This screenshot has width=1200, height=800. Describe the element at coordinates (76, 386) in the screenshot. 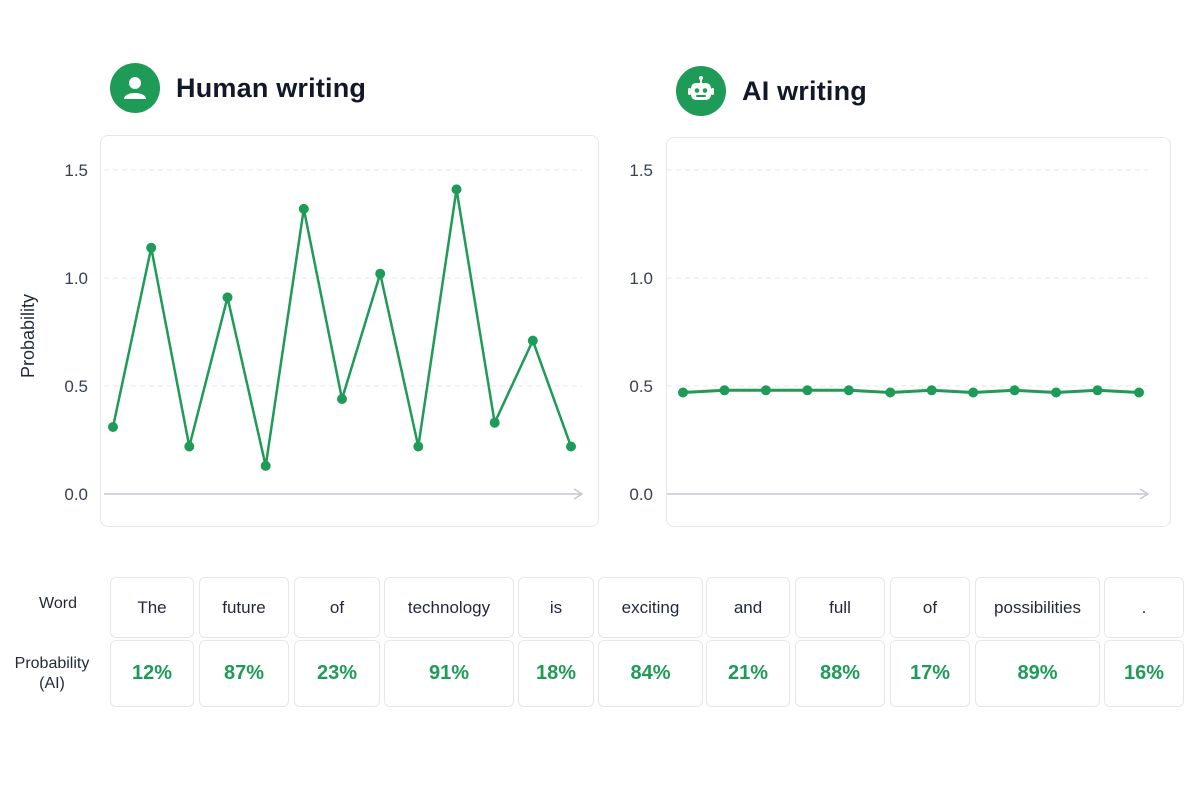

I see `human-y-tick-label: 0.5` at that location.